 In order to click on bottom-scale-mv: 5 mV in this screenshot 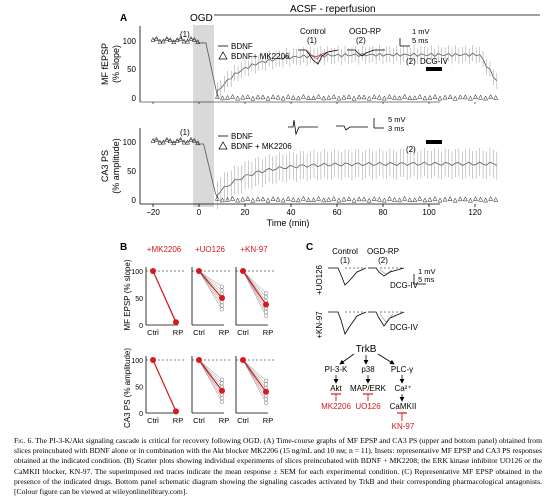, I will do `click(397, 119)`.